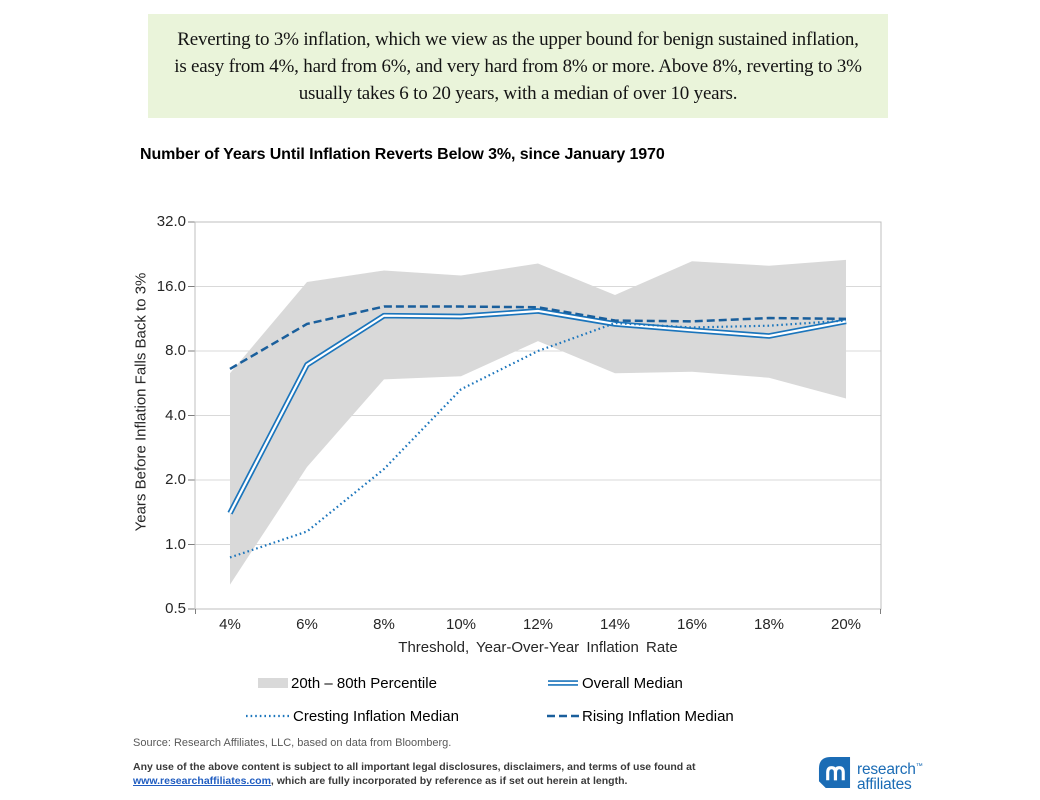  What do you see at coordinates (171, 286) in the screenshot?
I see `y-tick-label: 16.0` at bounding box center [171, 286].